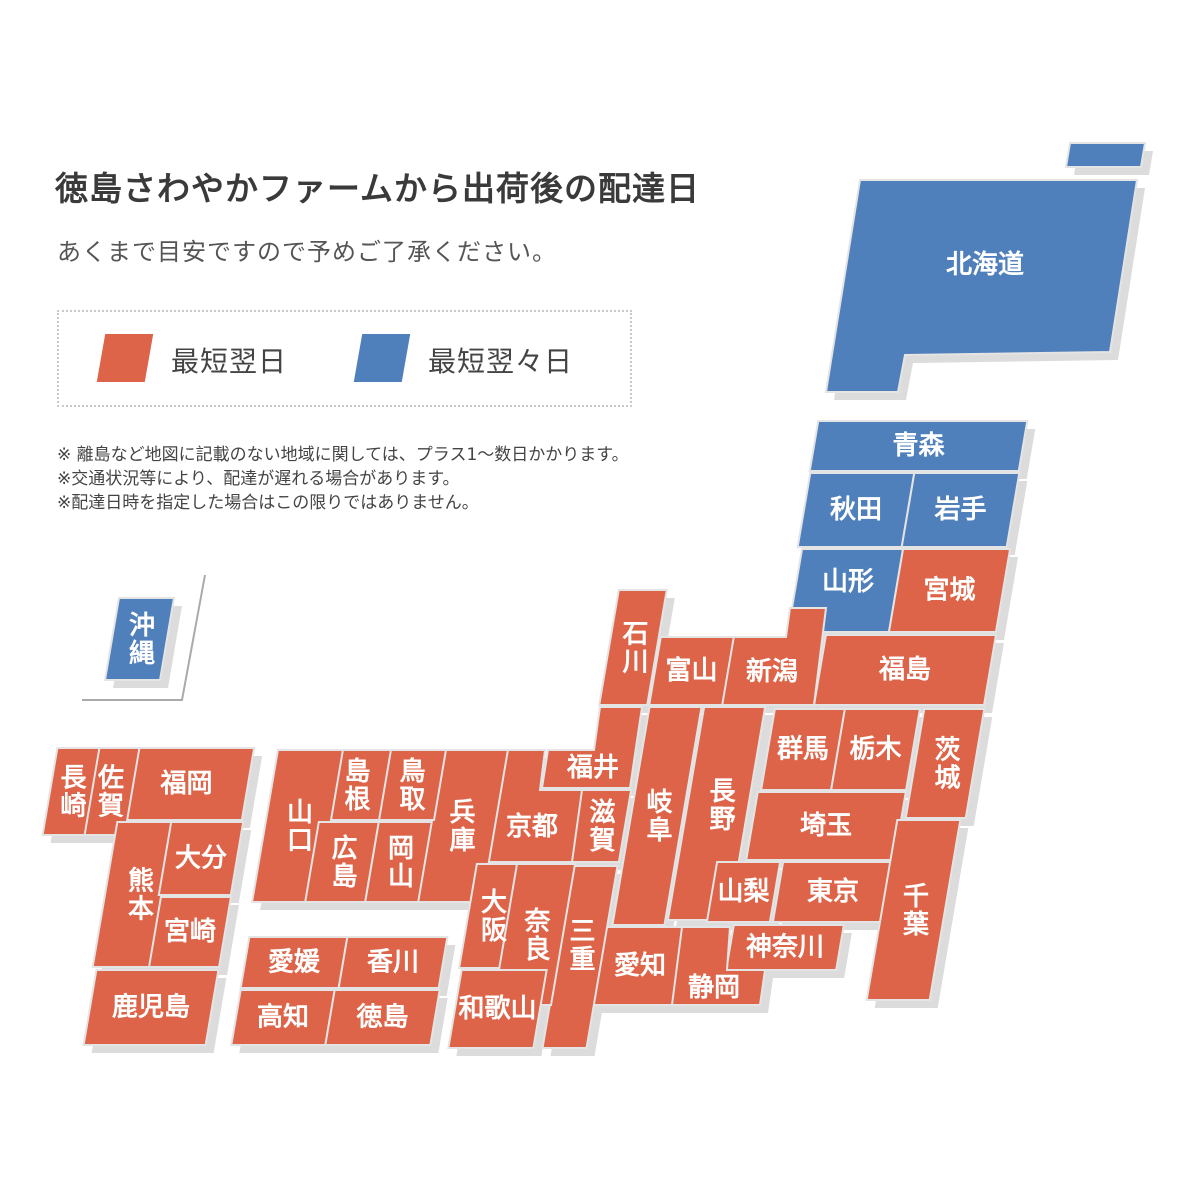 This screenshot has height=1200, width=1200. Describe the element at coordinates (343, 455) in the screenshot. I see `note: ※ 離島など地図に記載のない地域に関しては、プラス1〜数日かかります。` at that location.